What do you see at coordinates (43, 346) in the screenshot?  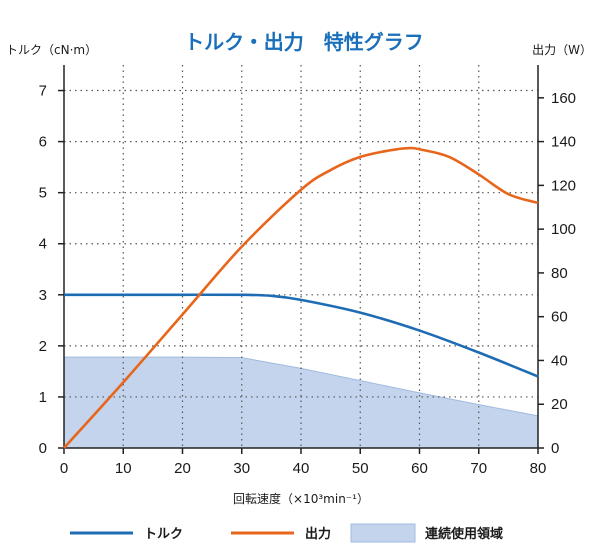 I see `y-left-tick-label: 2` at bounding box center [43, 346].